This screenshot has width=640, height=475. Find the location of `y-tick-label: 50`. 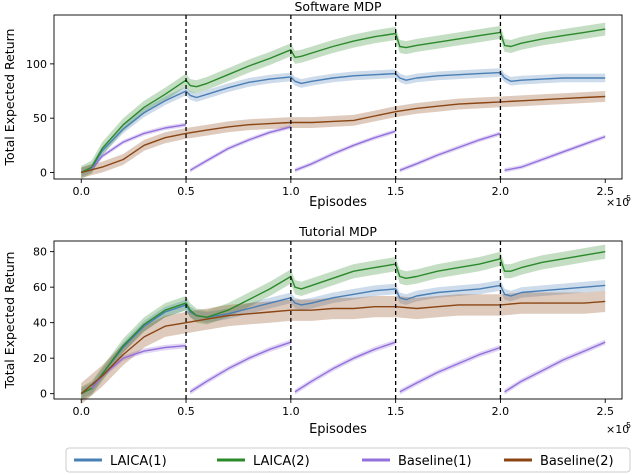

y-tick-label: 50 is located at coordinates (40, 118).